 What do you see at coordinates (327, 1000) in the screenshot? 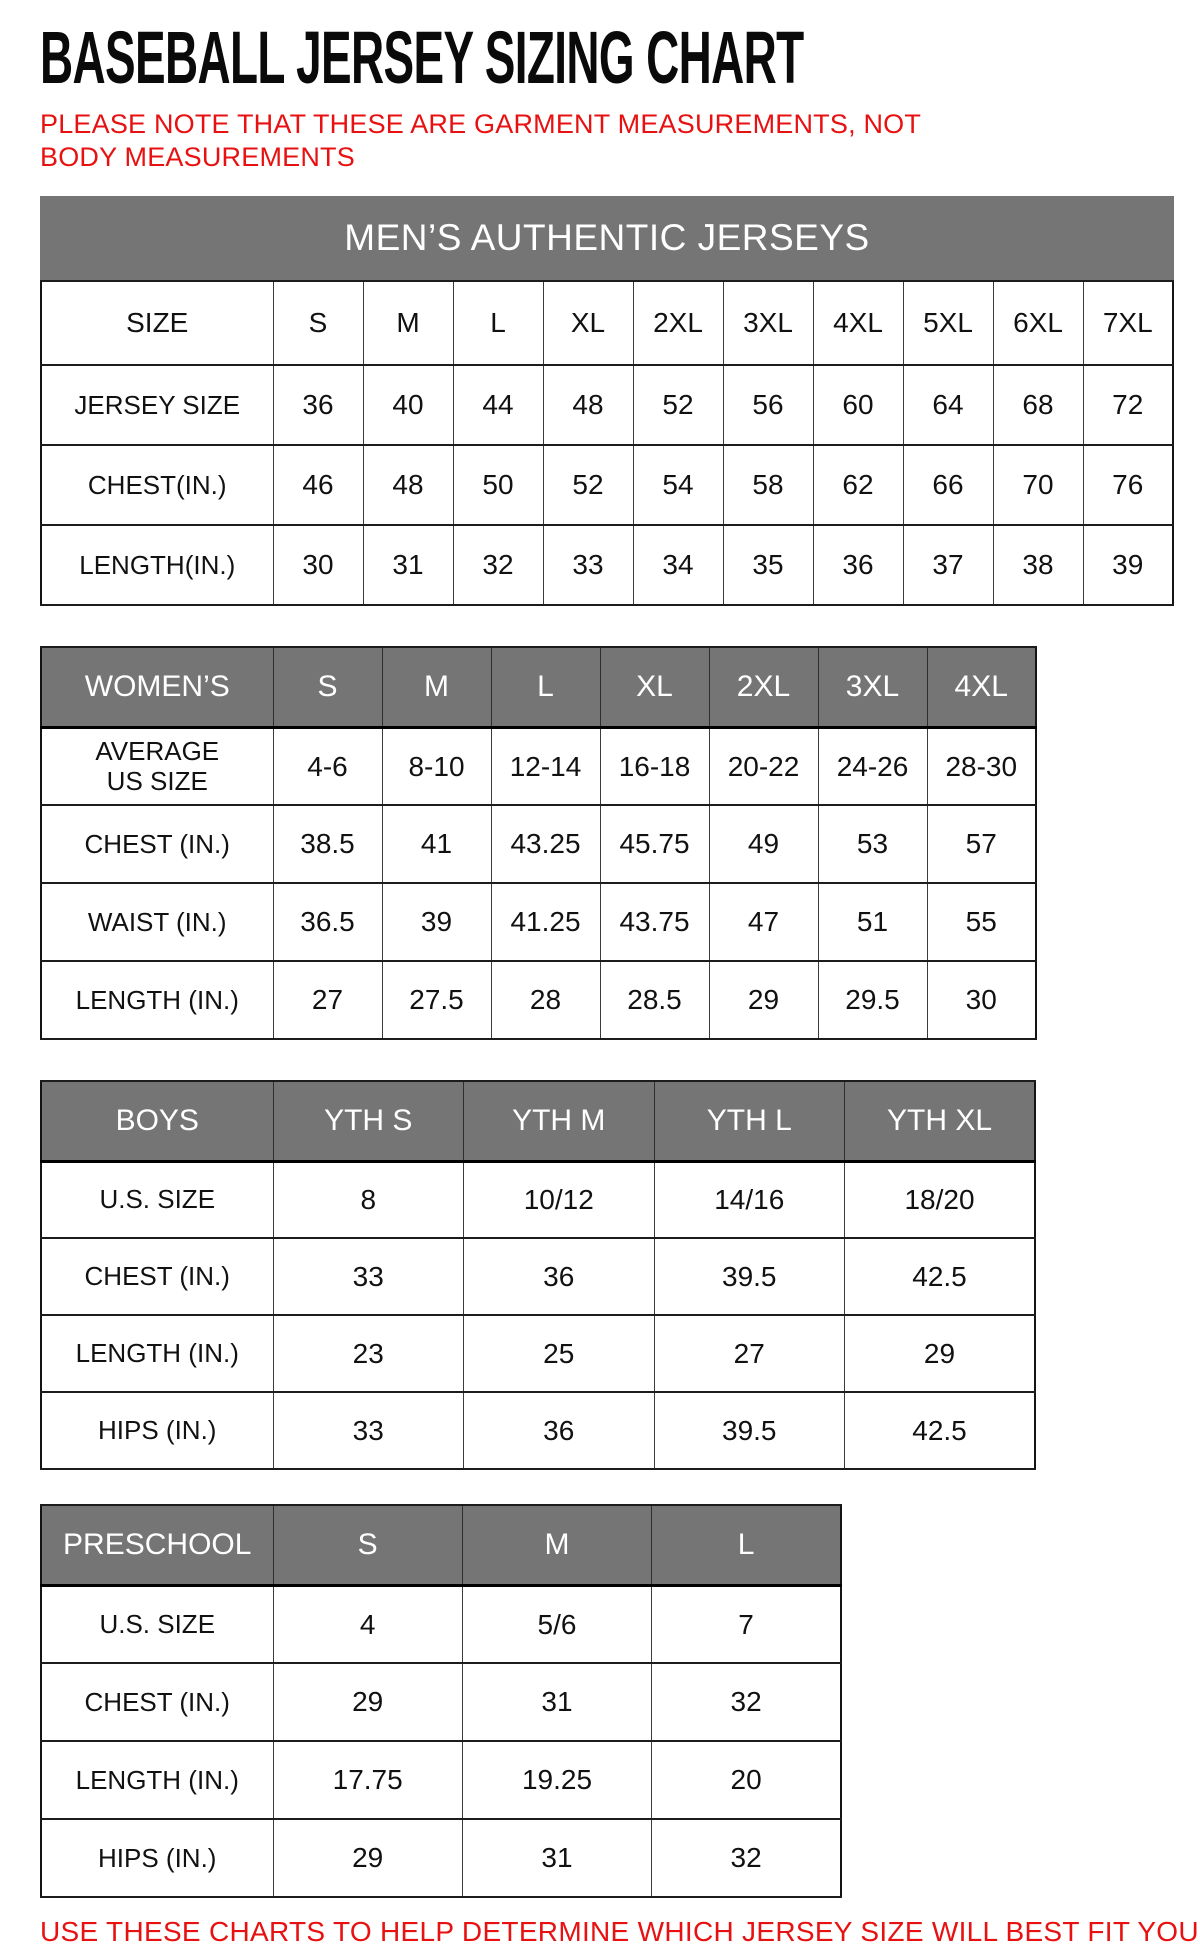
I see `value-cell: 27` at bounding box center [327, 1000].